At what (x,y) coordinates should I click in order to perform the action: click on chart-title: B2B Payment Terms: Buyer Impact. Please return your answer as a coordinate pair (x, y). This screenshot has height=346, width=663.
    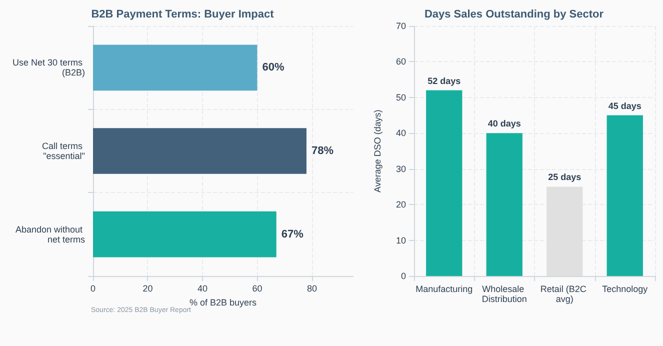
    Looking at the image, I should click on (182, 14).